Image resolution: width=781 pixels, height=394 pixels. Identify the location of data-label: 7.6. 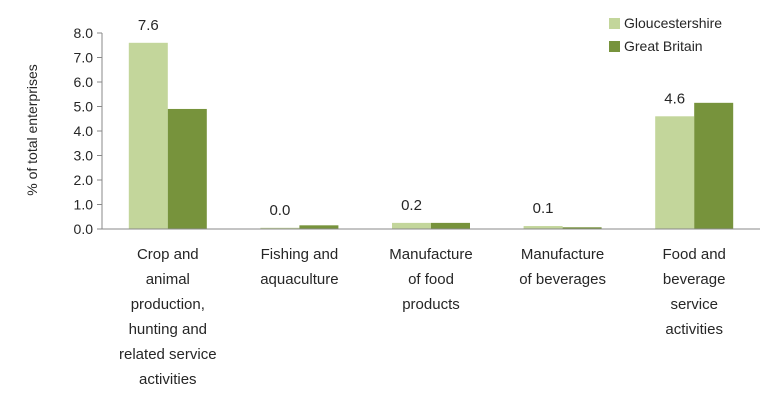
(148, 25).